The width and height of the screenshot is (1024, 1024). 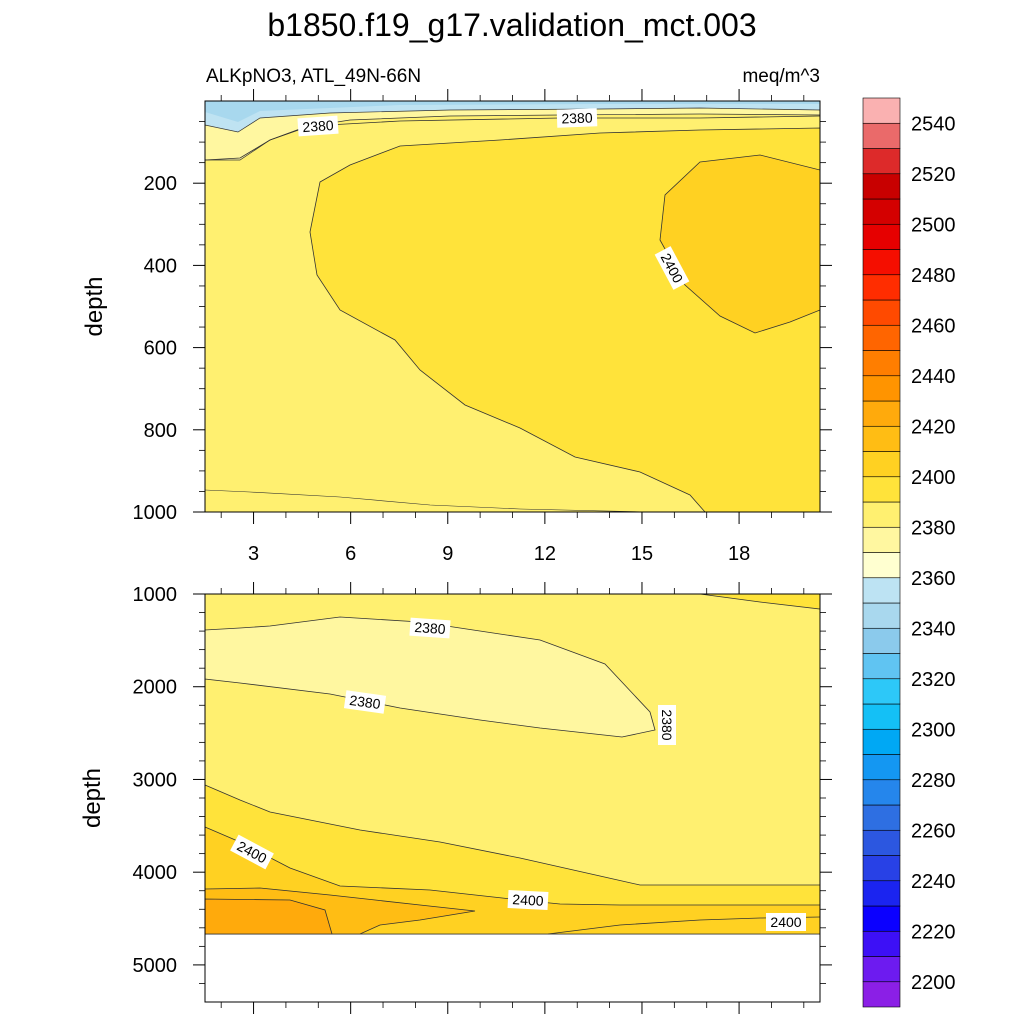 I want to click on upper-contour-2380-top, so click(x=512, y=138).